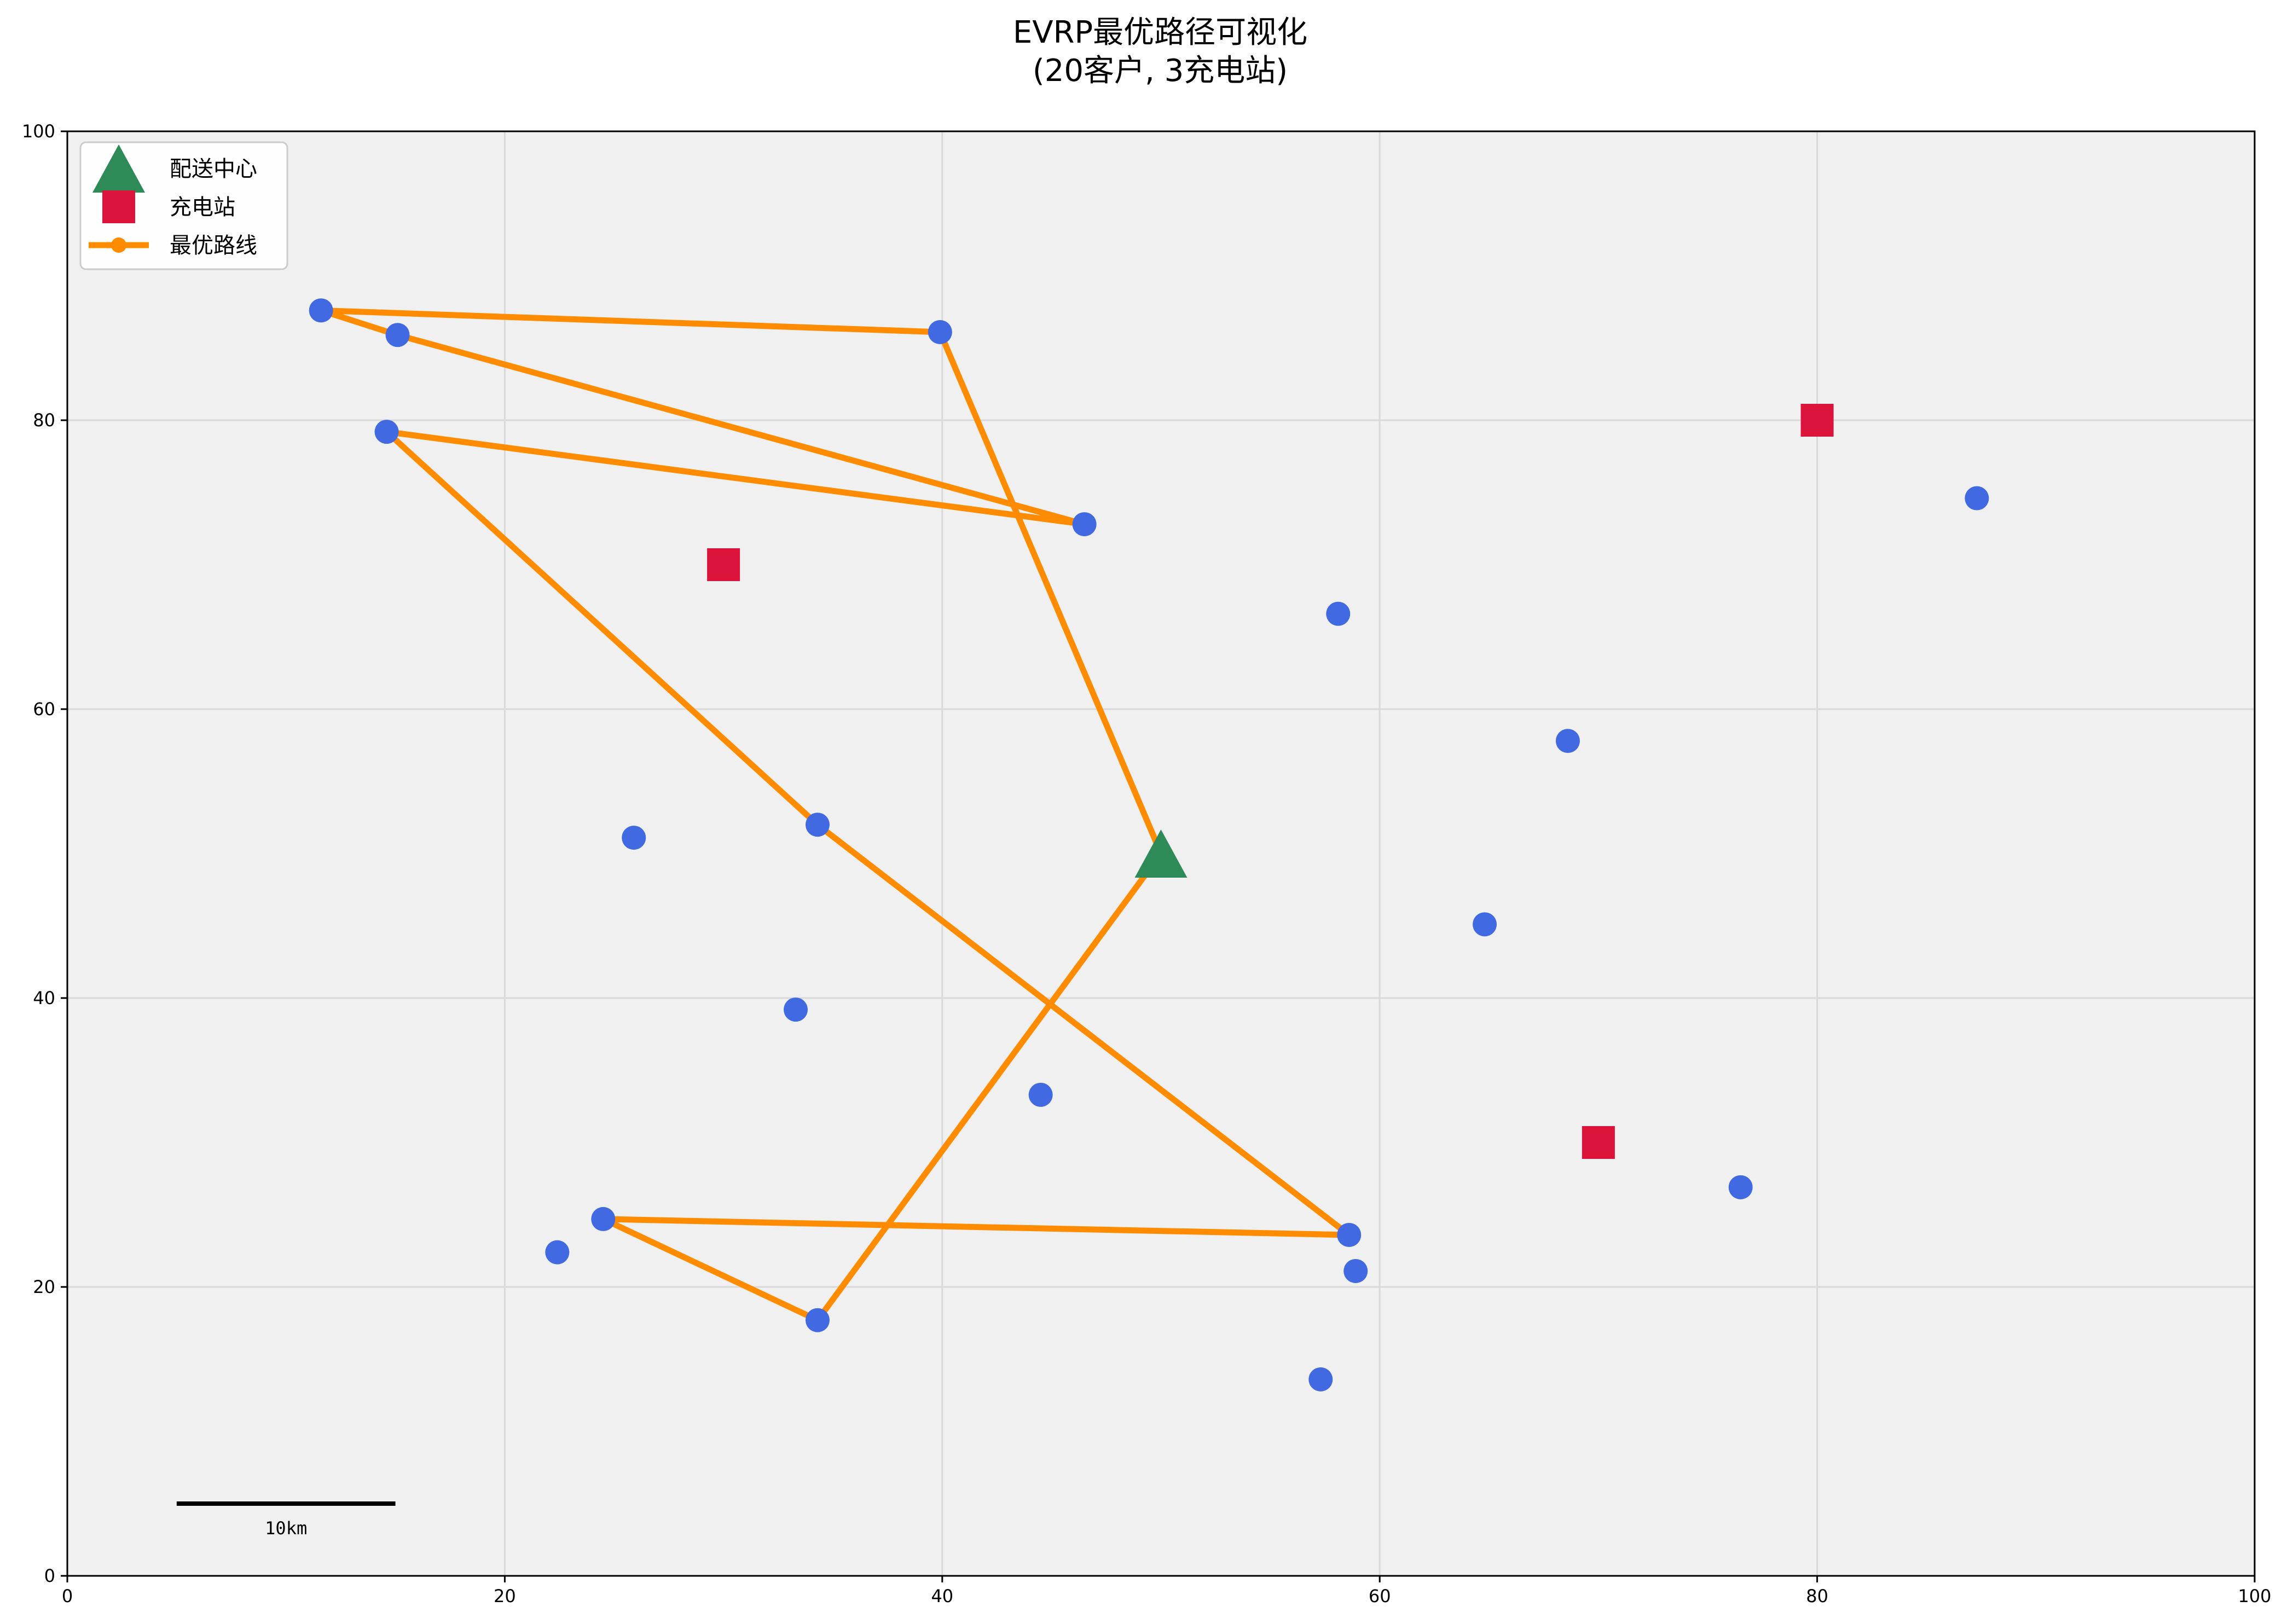 The height and width of the screenshot is (1624, 2282). I want to click on x-tick-label-5: 100, so click(2254, 1596).